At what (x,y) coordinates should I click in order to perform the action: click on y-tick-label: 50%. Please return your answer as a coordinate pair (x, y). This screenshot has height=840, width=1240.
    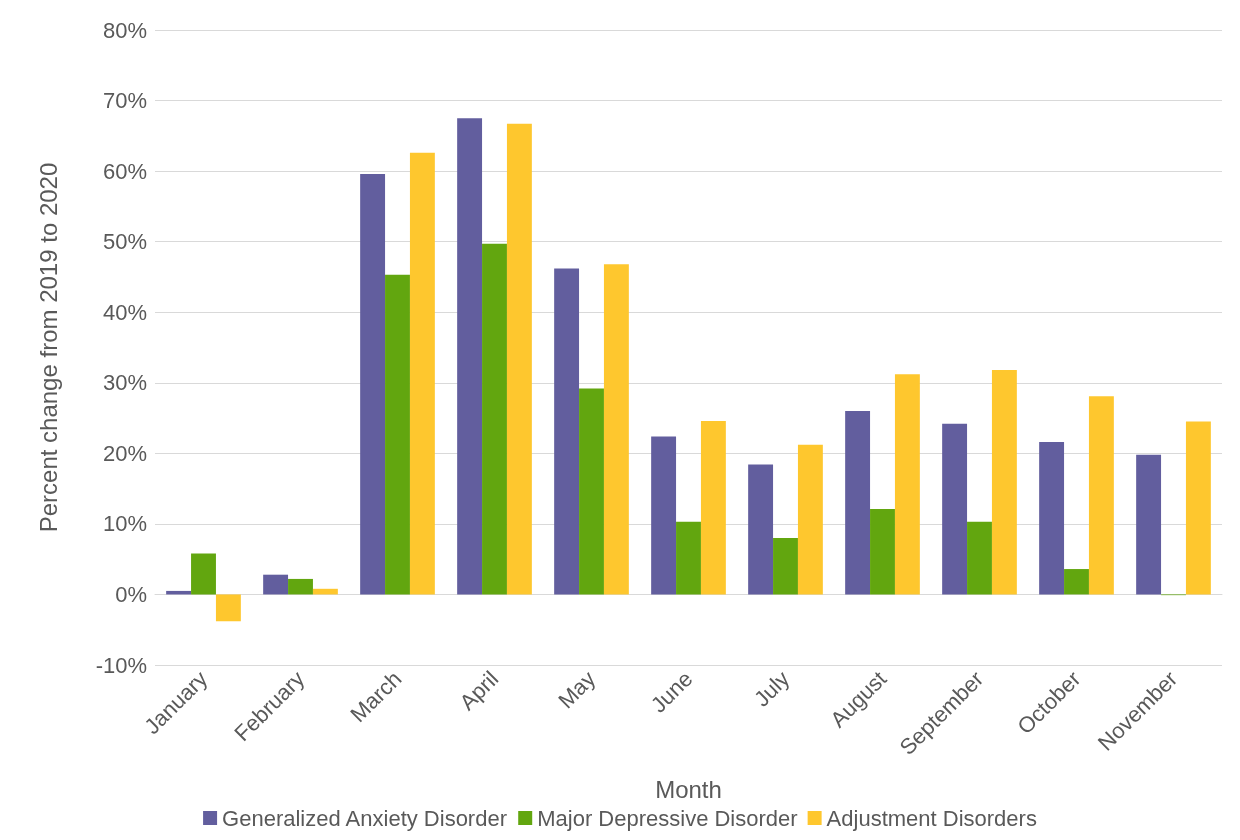
    Looking at the image, I should click on (124, 242).